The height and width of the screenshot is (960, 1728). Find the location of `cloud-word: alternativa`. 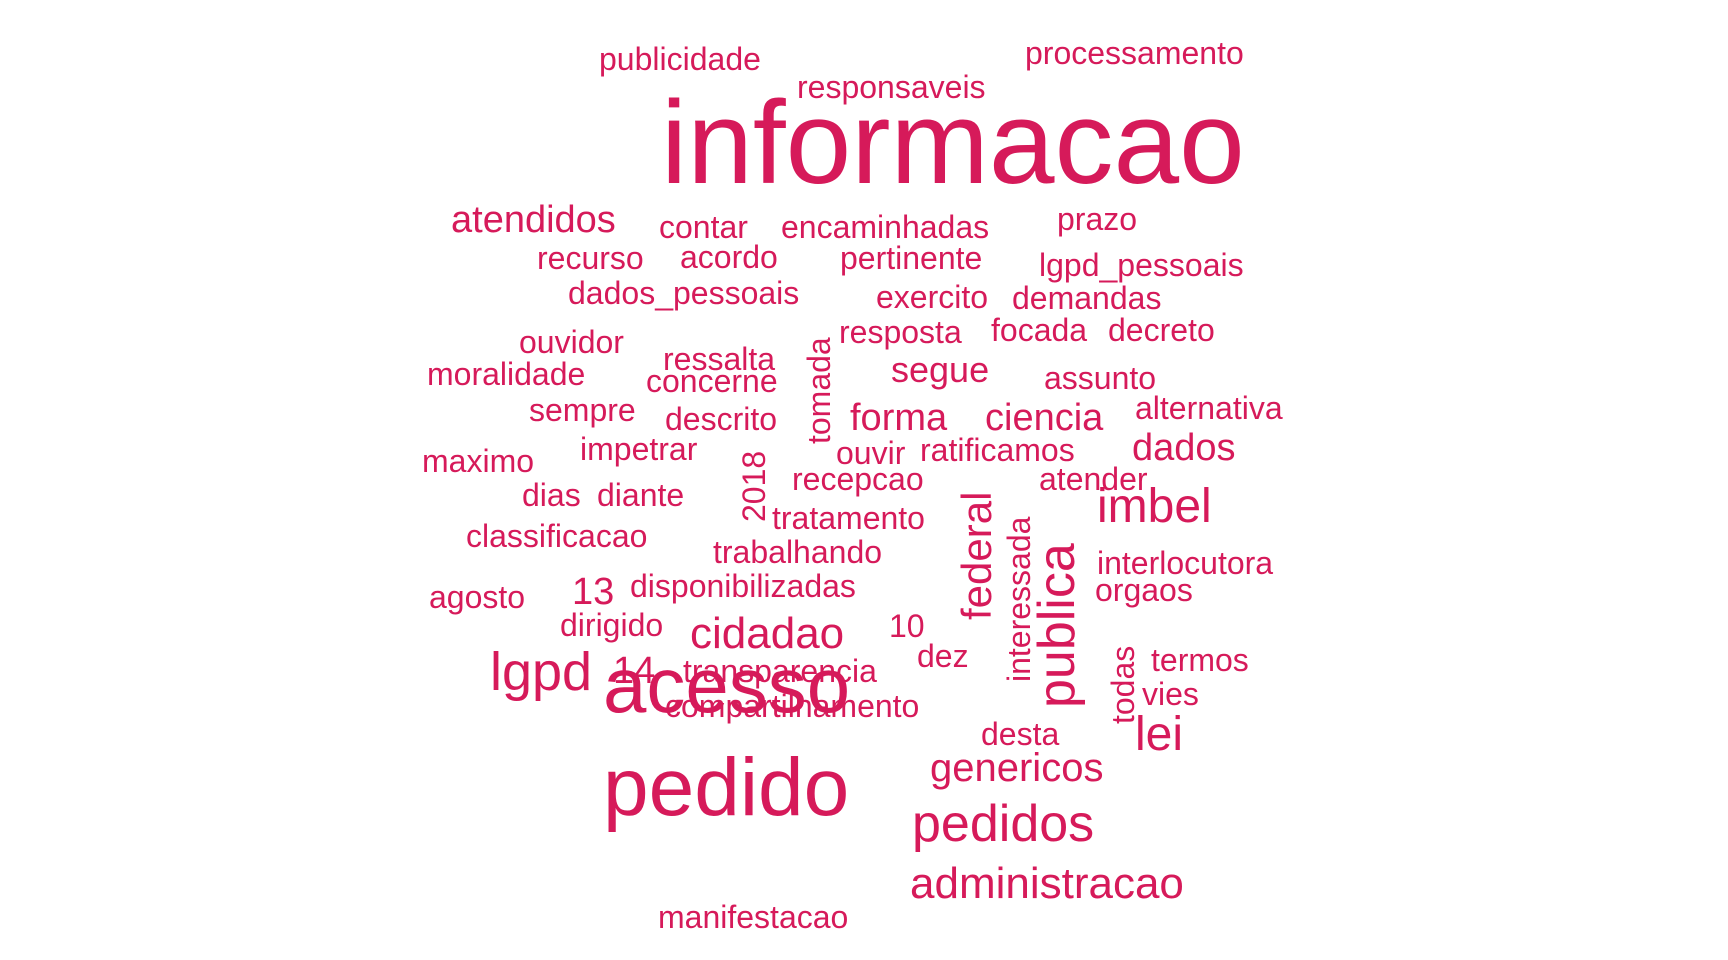

cloud-word: alternativa is located at coordinates (1209, 408).